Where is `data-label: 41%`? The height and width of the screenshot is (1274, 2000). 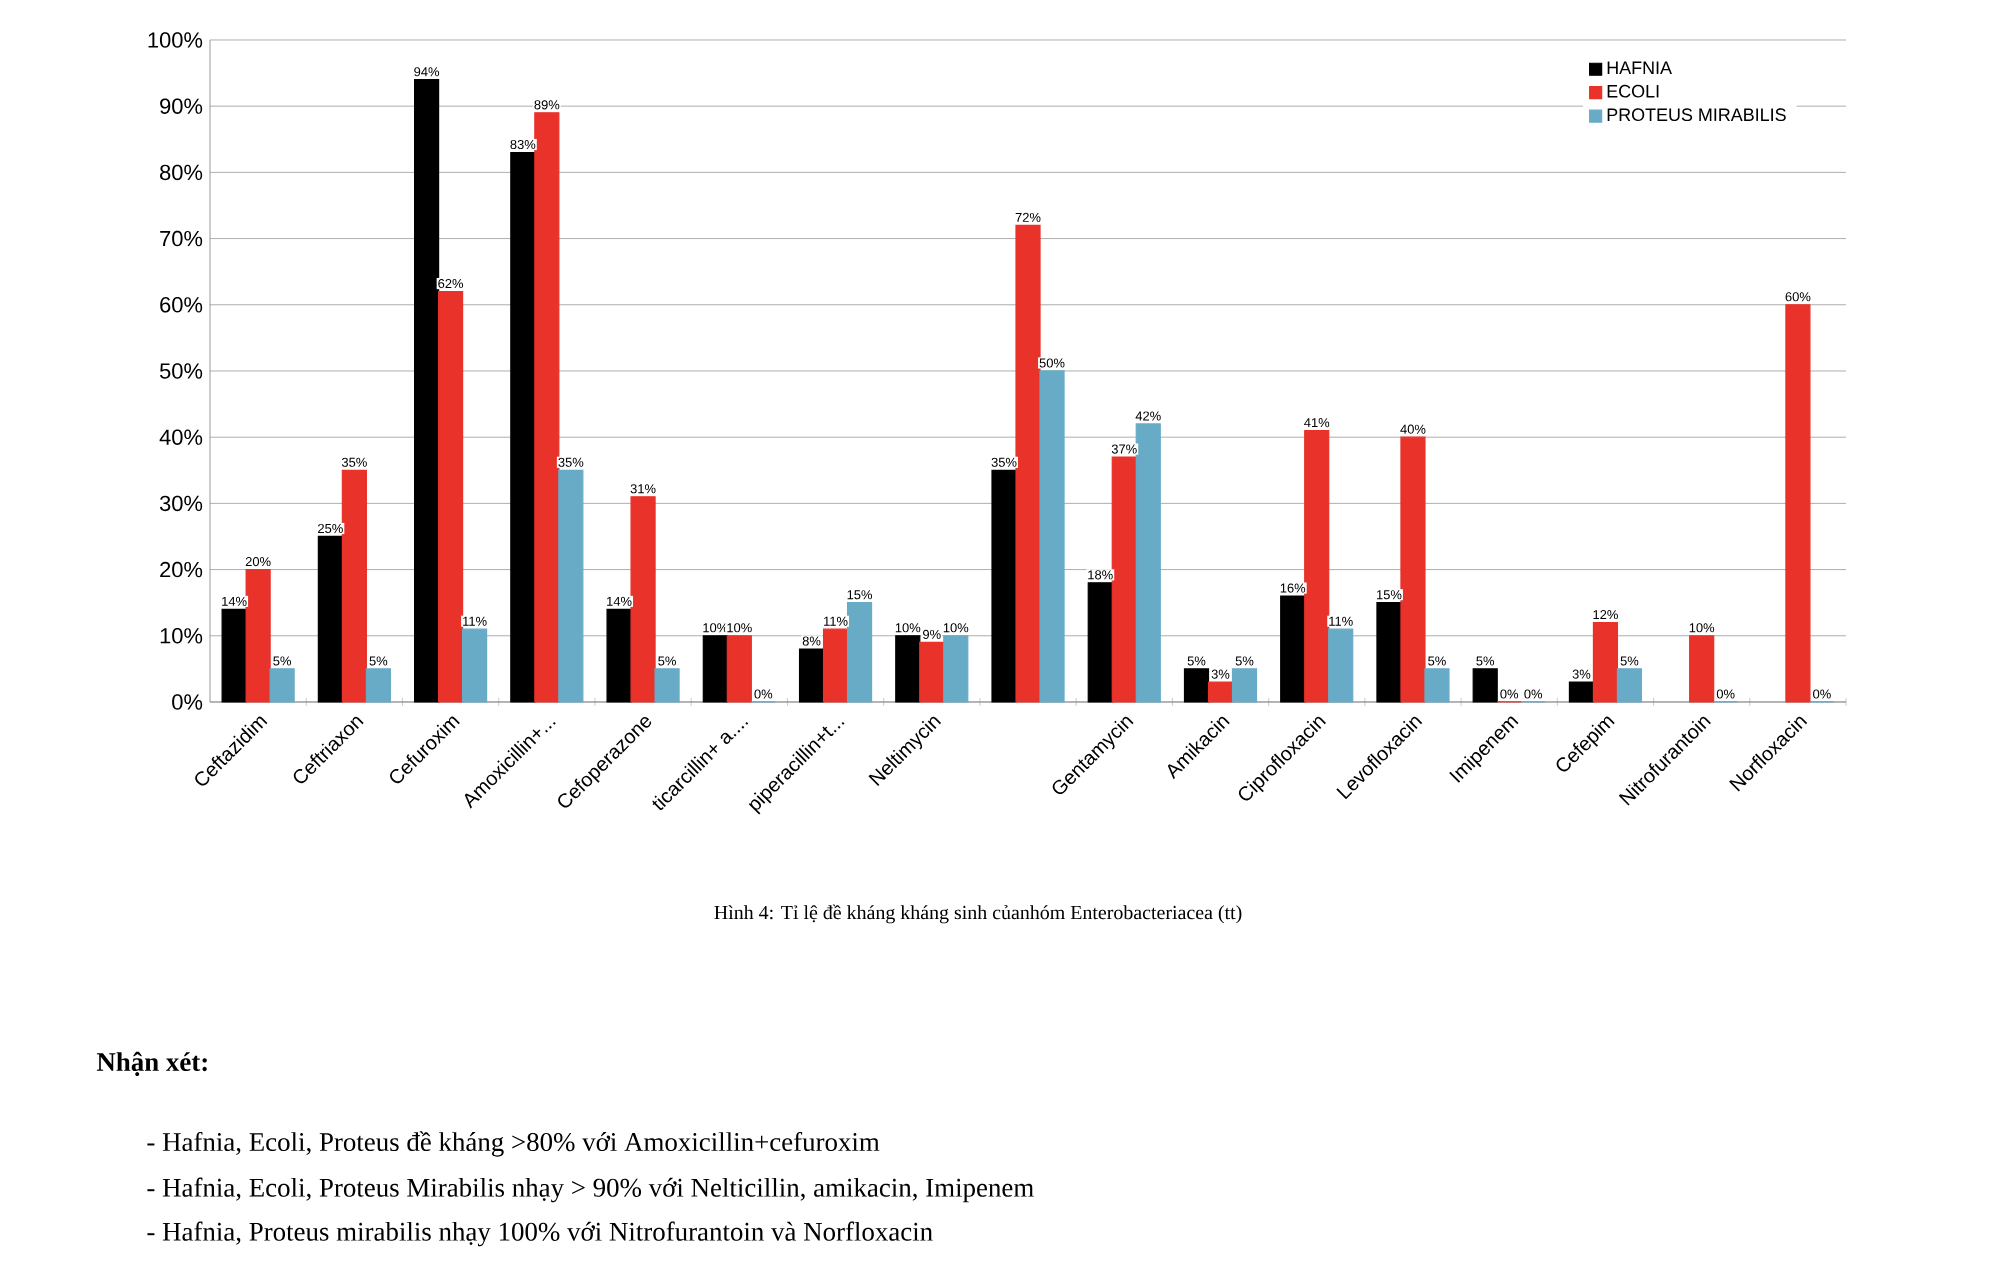 data-label: 41% is located at coordinates (1317, 423).